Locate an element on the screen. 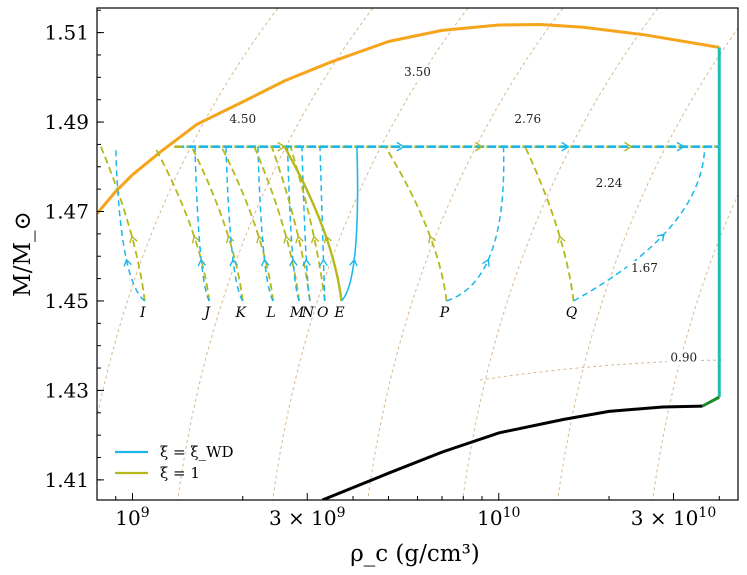 The height and width of the screenshot is (575, 747). contour-label: 3.50 is located at coordinates (417, 72).